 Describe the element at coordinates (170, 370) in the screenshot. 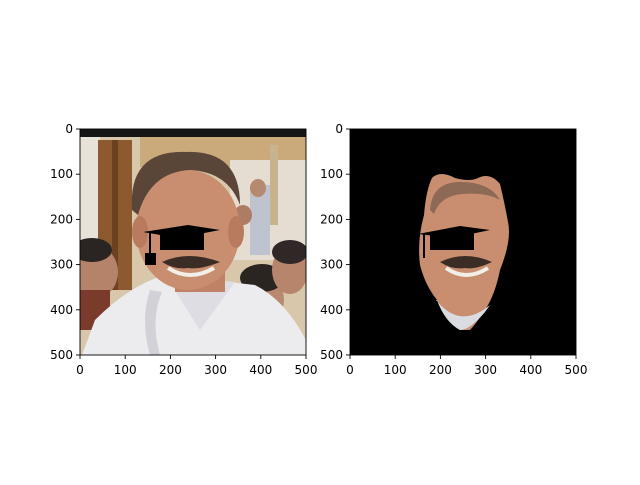

I see `left-x-tick-label: 200` at that location.